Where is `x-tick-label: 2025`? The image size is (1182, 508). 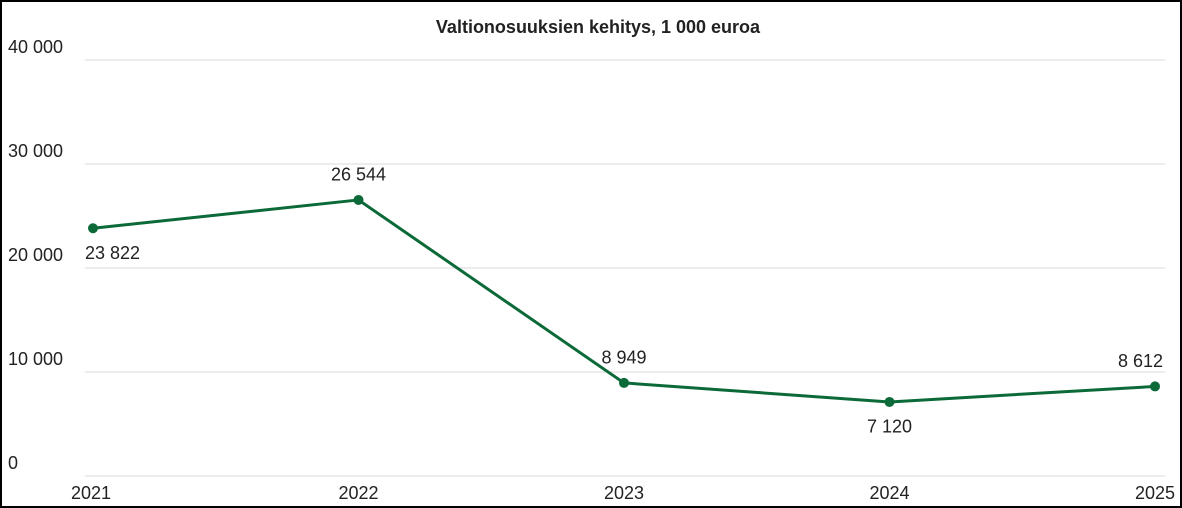 x-tick-label: 2025 is located at coordinates (1155, 493).